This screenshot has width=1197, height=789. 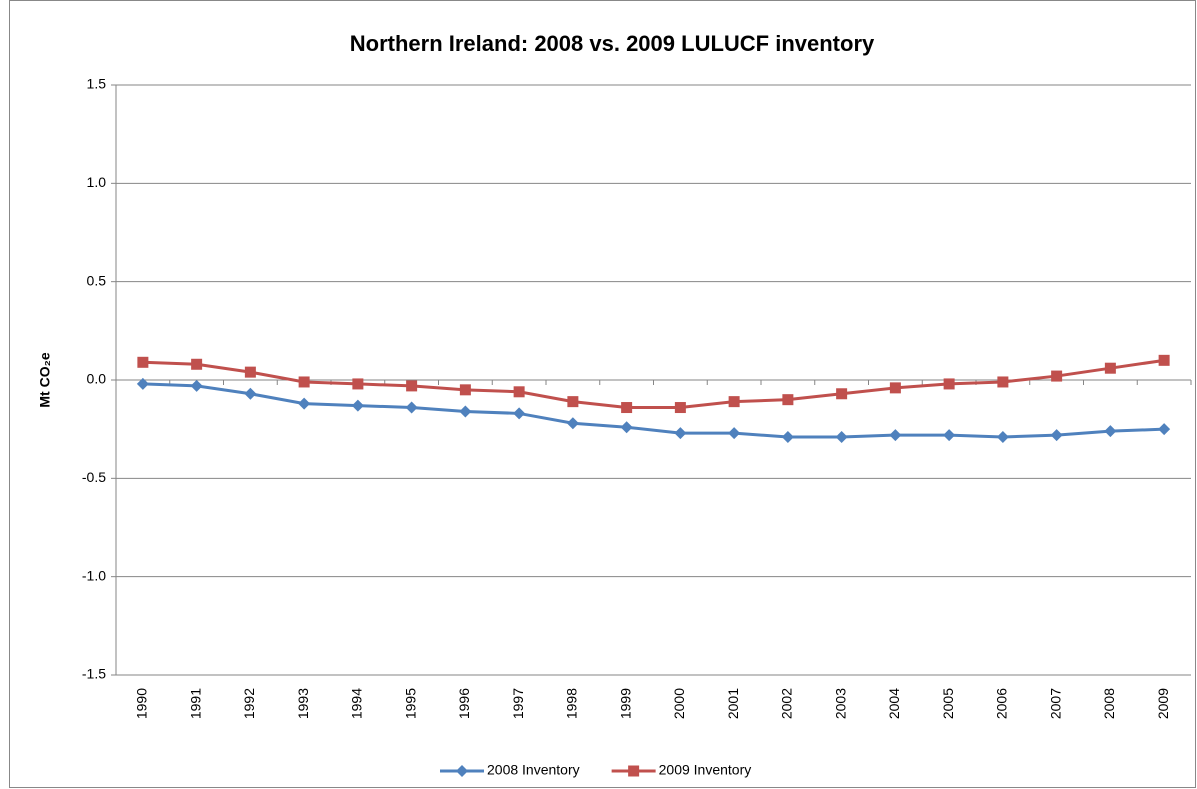 I want to click on y-tick-label: 0.0, so click(x=97, y=379).